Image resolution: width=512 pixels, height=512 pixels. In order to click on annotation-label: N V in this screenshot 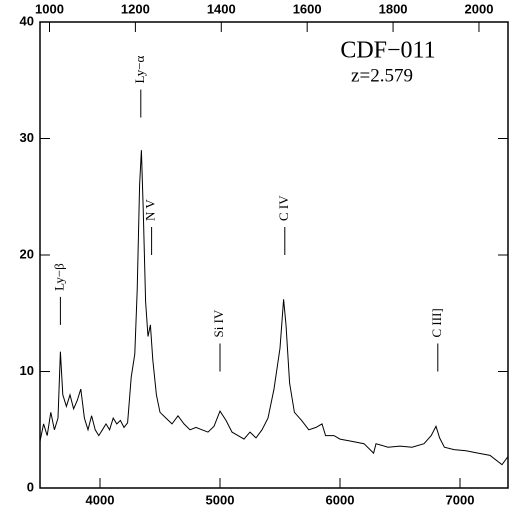, I will do `click(150, 210)`.